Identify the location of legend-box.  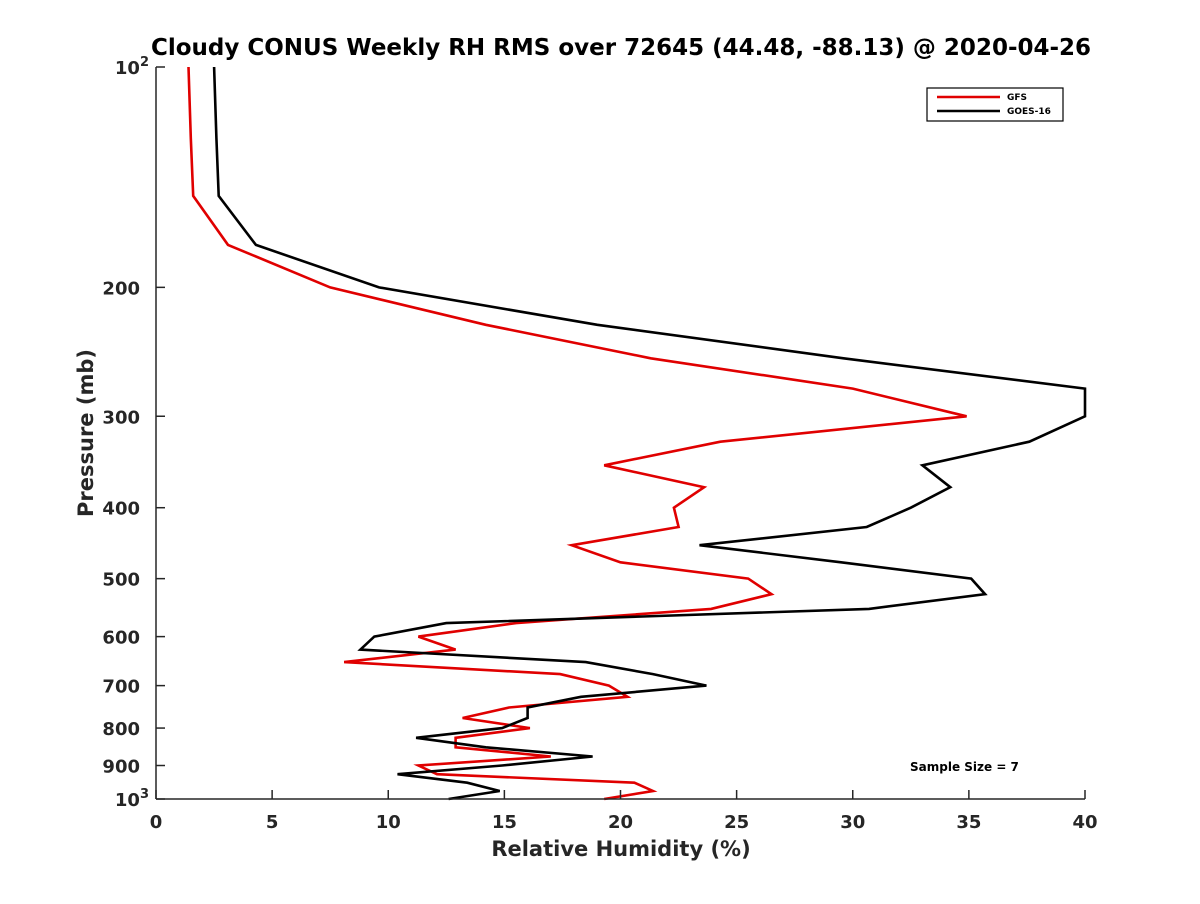
(995, 104).